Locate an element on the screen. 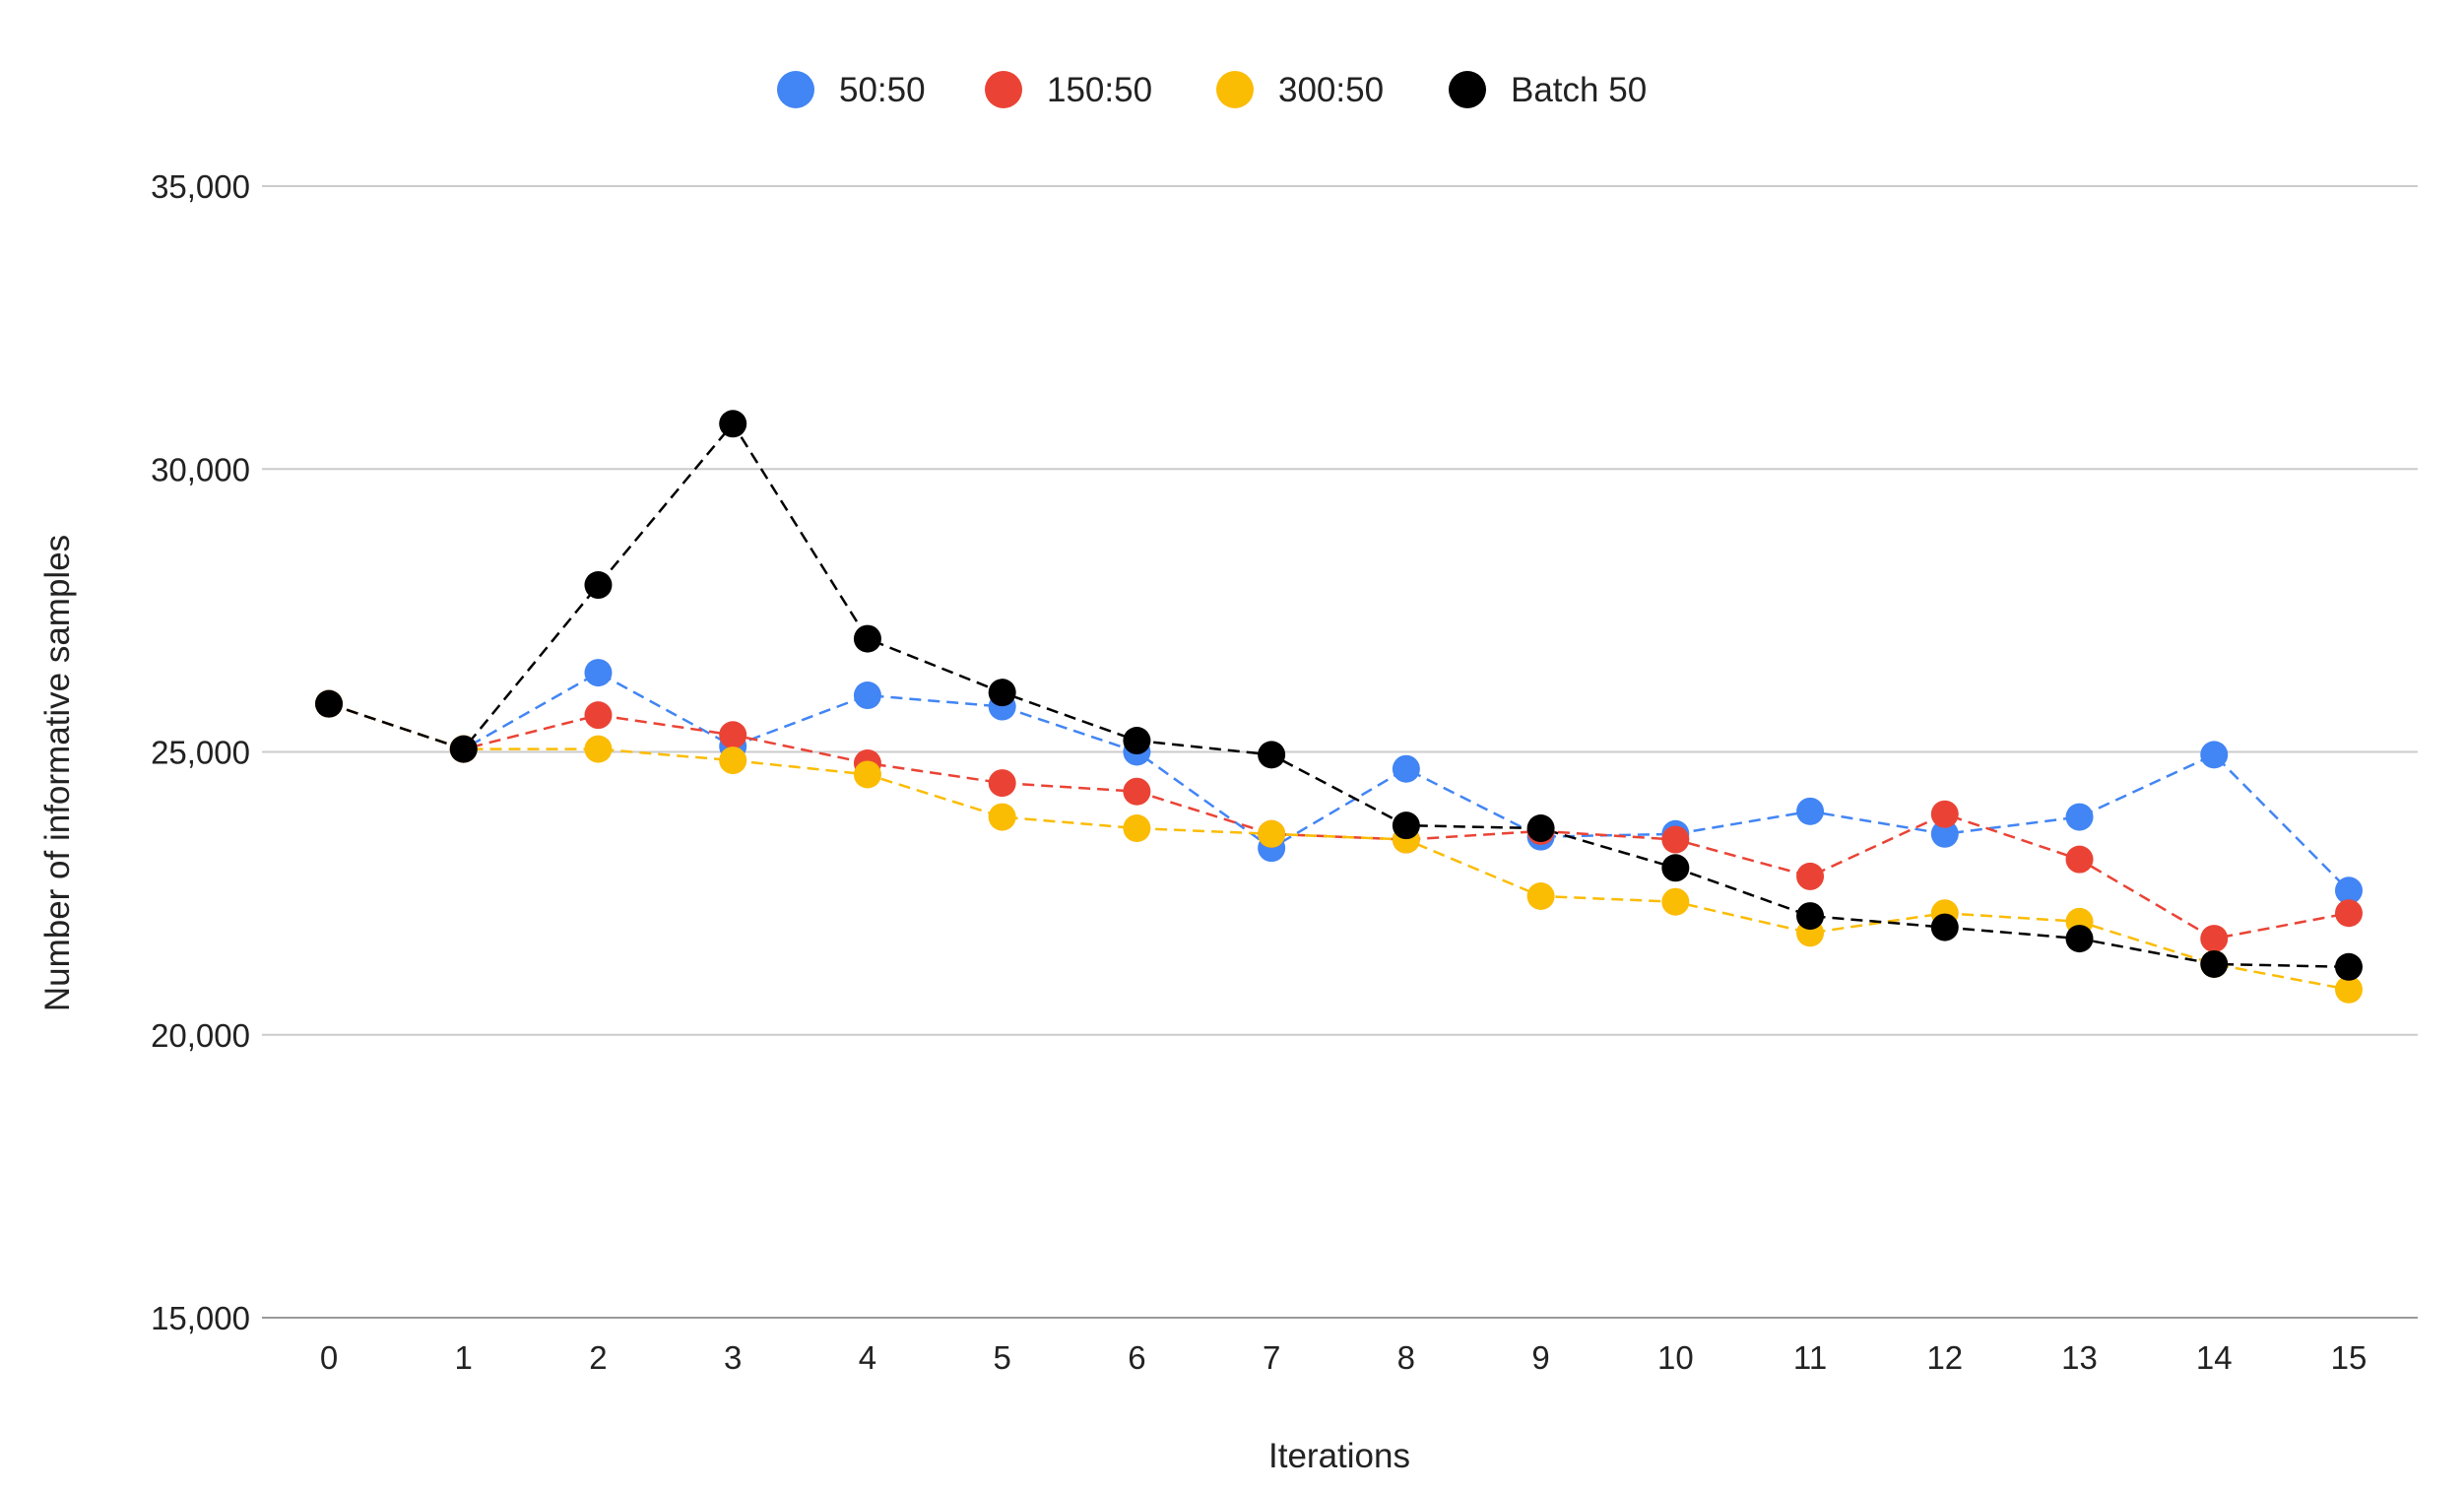 Image resolution: width=2464 pixels, height=1492 pixels. x-tick-label: 12 is located at coordinates (1944, 1357).